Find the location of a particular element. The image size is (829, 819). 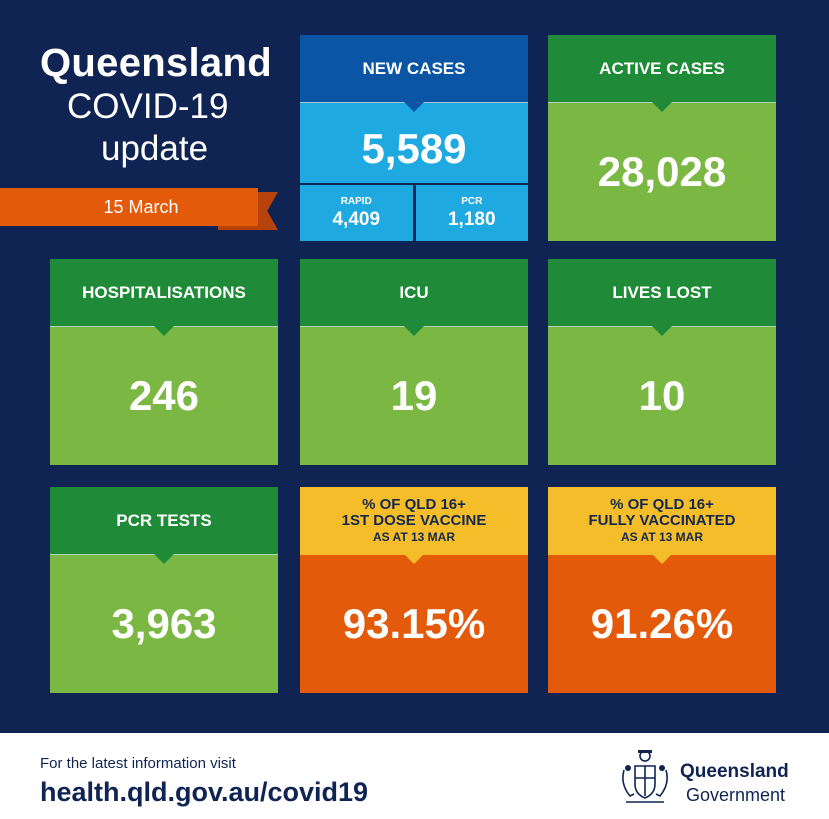

title-queensland: Queensland is located at coordinates (156, 63).